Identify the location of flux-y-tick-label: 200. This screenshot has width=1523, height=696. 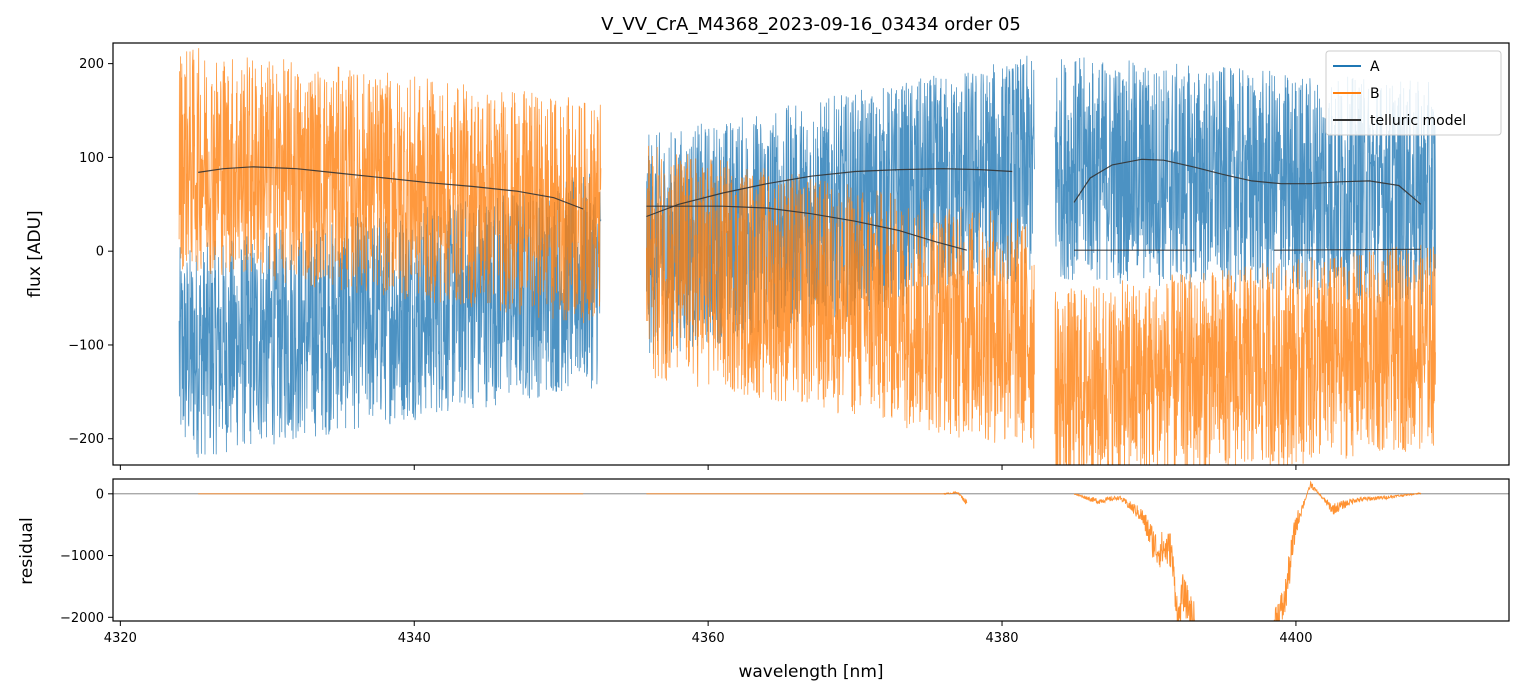
(91, 64).